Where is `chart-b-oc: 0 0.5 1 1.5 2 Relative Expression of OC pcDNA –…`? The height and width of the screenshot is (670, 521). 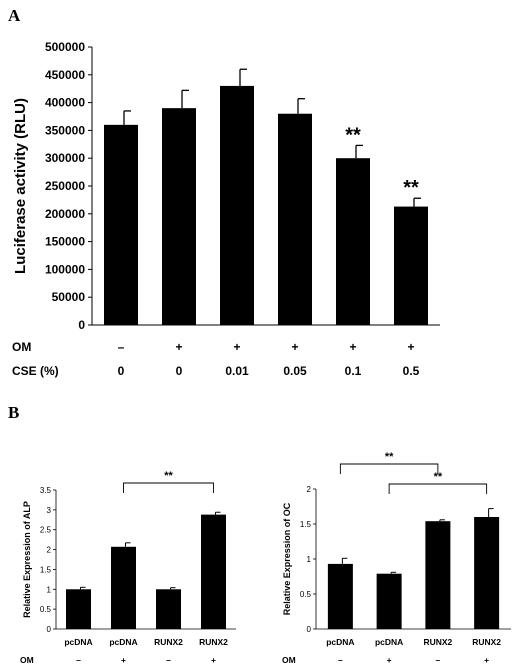
chart-b-oc: 0 0.5 1 1.5 2 Relative Expression of OC pcDNA –… is located at coordinates (396, 558).